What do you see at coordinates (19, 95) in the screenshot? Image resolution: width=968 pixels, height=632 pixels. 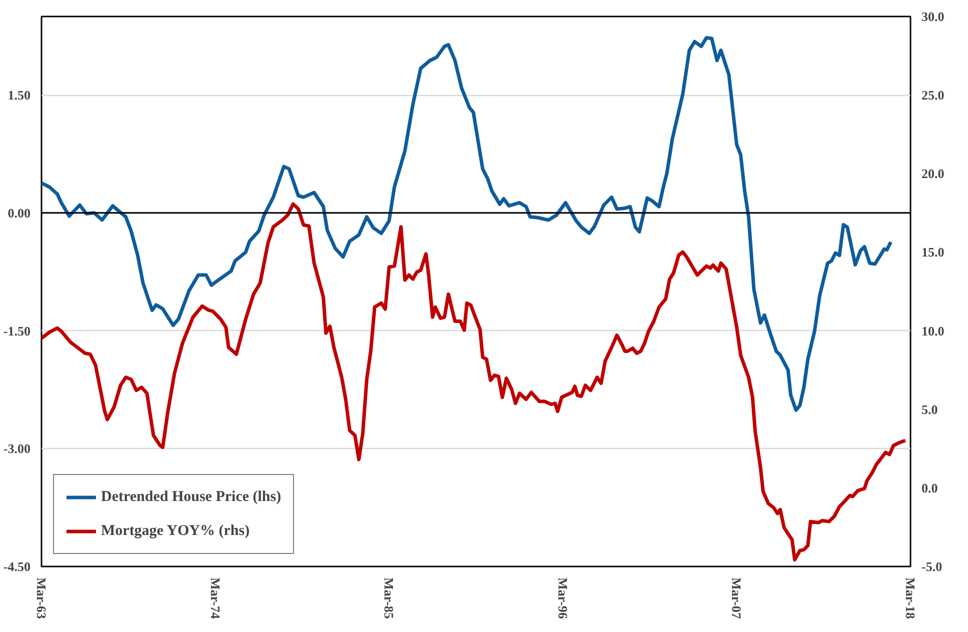 I see `y-tick-label: 1.50` at bounding box center [19, 95].